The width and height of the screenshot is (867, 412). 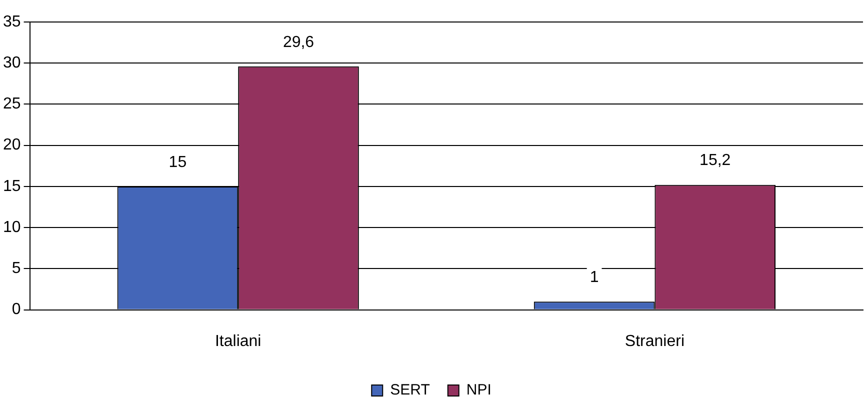 What do you see at coordinates (177, 162) in the screenshot?
I see `data-label: 15` at bounding box center [177, 162].